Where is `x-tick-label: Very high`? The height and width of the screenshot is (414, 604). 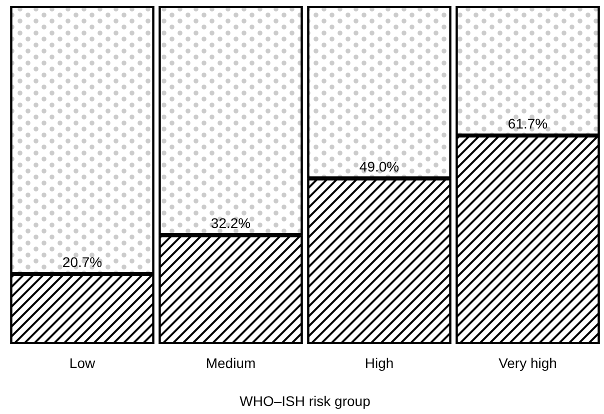
x-tick-label: Very high is located at coordinates (527, 363).